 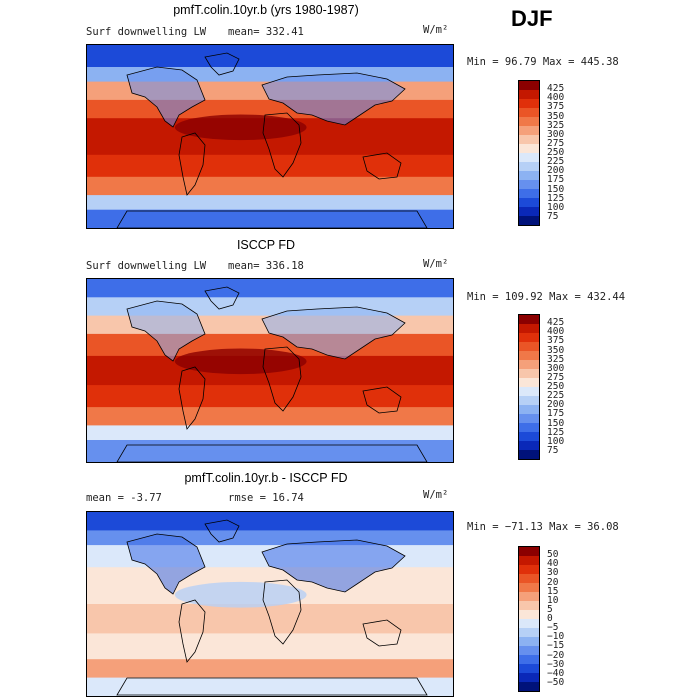 I want to click on colorbar-tick-label: 250, so click(x=556, y=386).